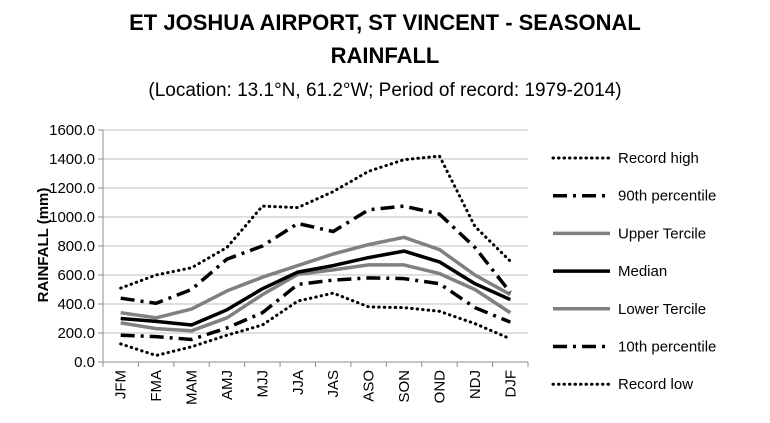 Image resolution: width=770 pixels, height=423 pixels. Describe the element at coordinates (76, 304) in the screenshot. I see `y-tick-label: 400.0` at that location.